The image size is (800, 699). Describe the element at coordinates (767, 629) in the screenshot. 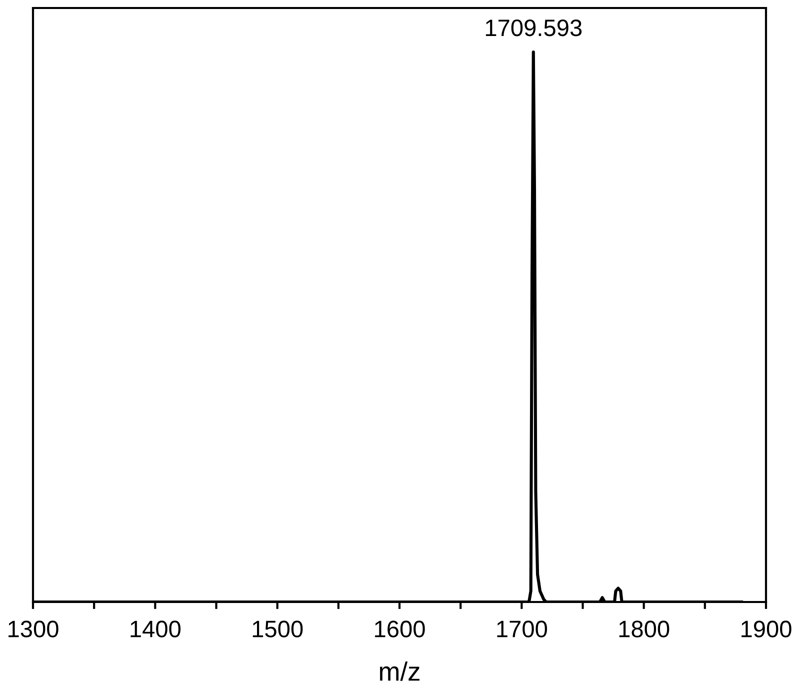

I see `x-tick-label: 1900` at that location.